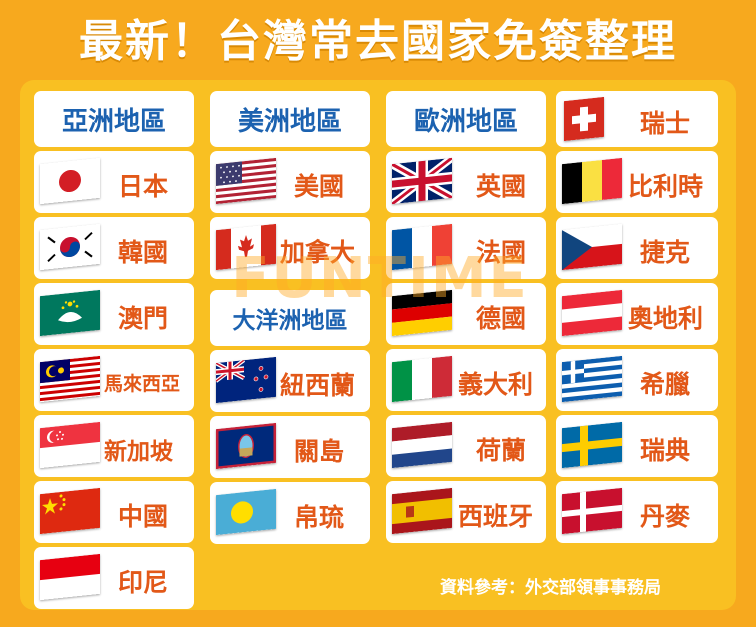  Describe the element at coordinates (637, 380) in the screenshot. I see `country-item-greece: 希臘` at that location.